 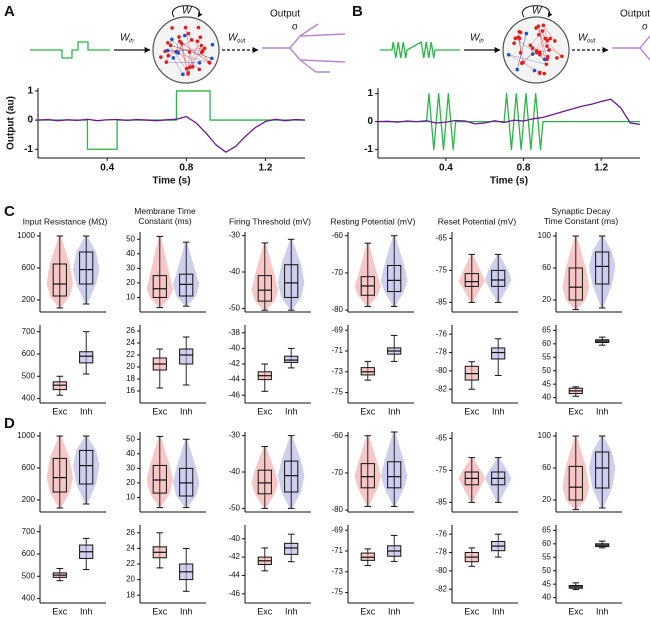 What do you see at coordinates (446, 168) in the screenshot?
I see `x-tick-label: 0.4` at bounding box center [446, 168].